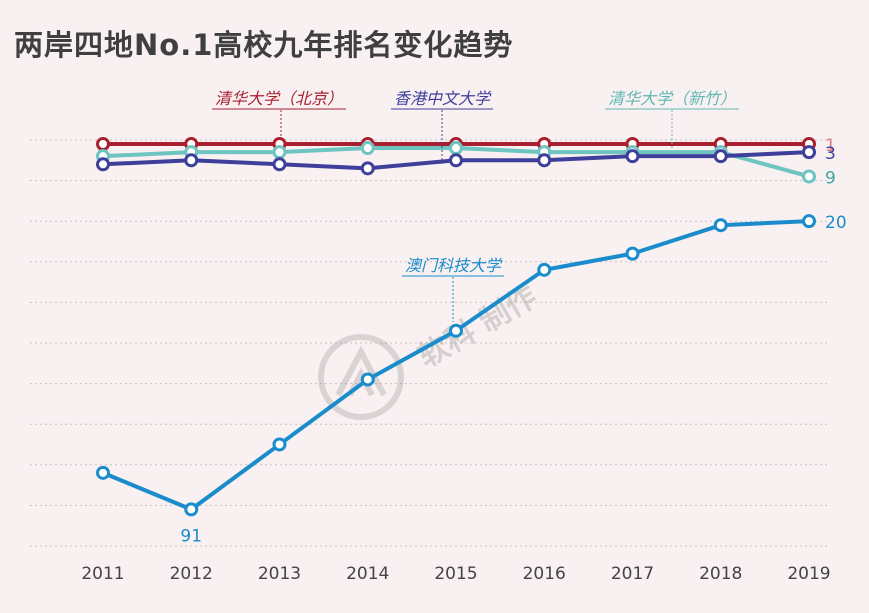 Image resolution: width=869 pixels, height=613 pixels. What do you see at coordinates (720, 574) in the screenshot?
I see `x-tick-label: 2018` at bounding box center [720, 574].